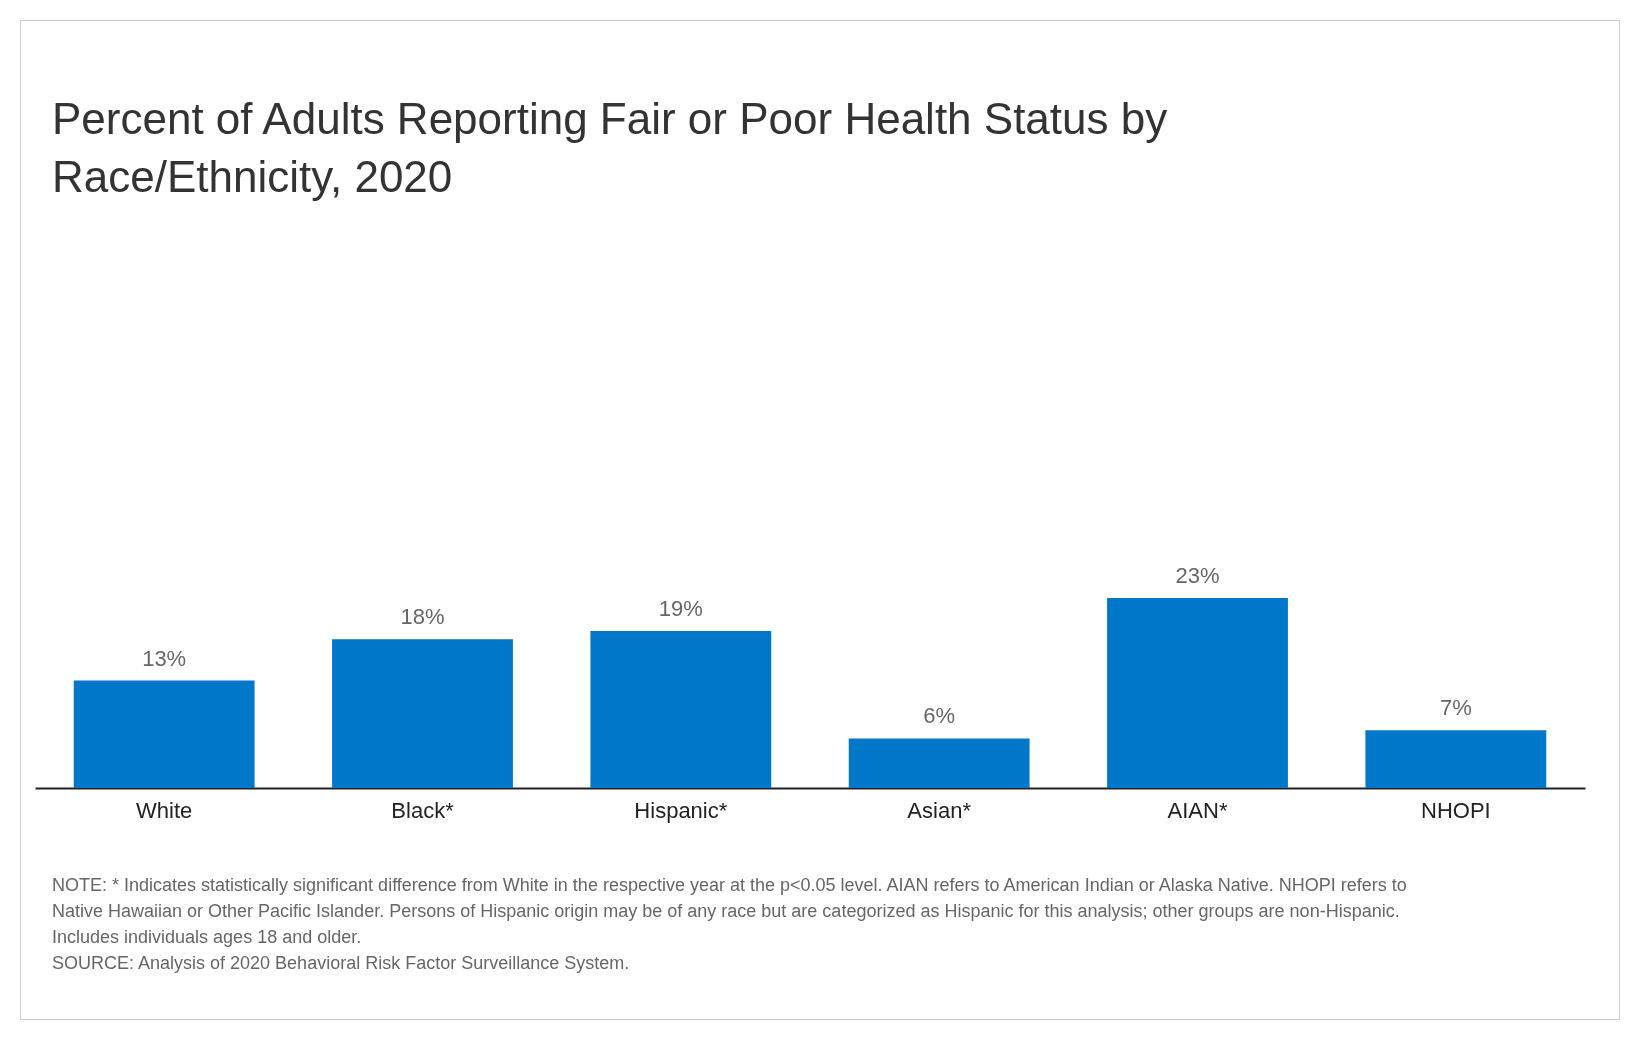 This screenshot has height=1040, width=1640. I want to click on data-label: 18%, so click(422, 617).